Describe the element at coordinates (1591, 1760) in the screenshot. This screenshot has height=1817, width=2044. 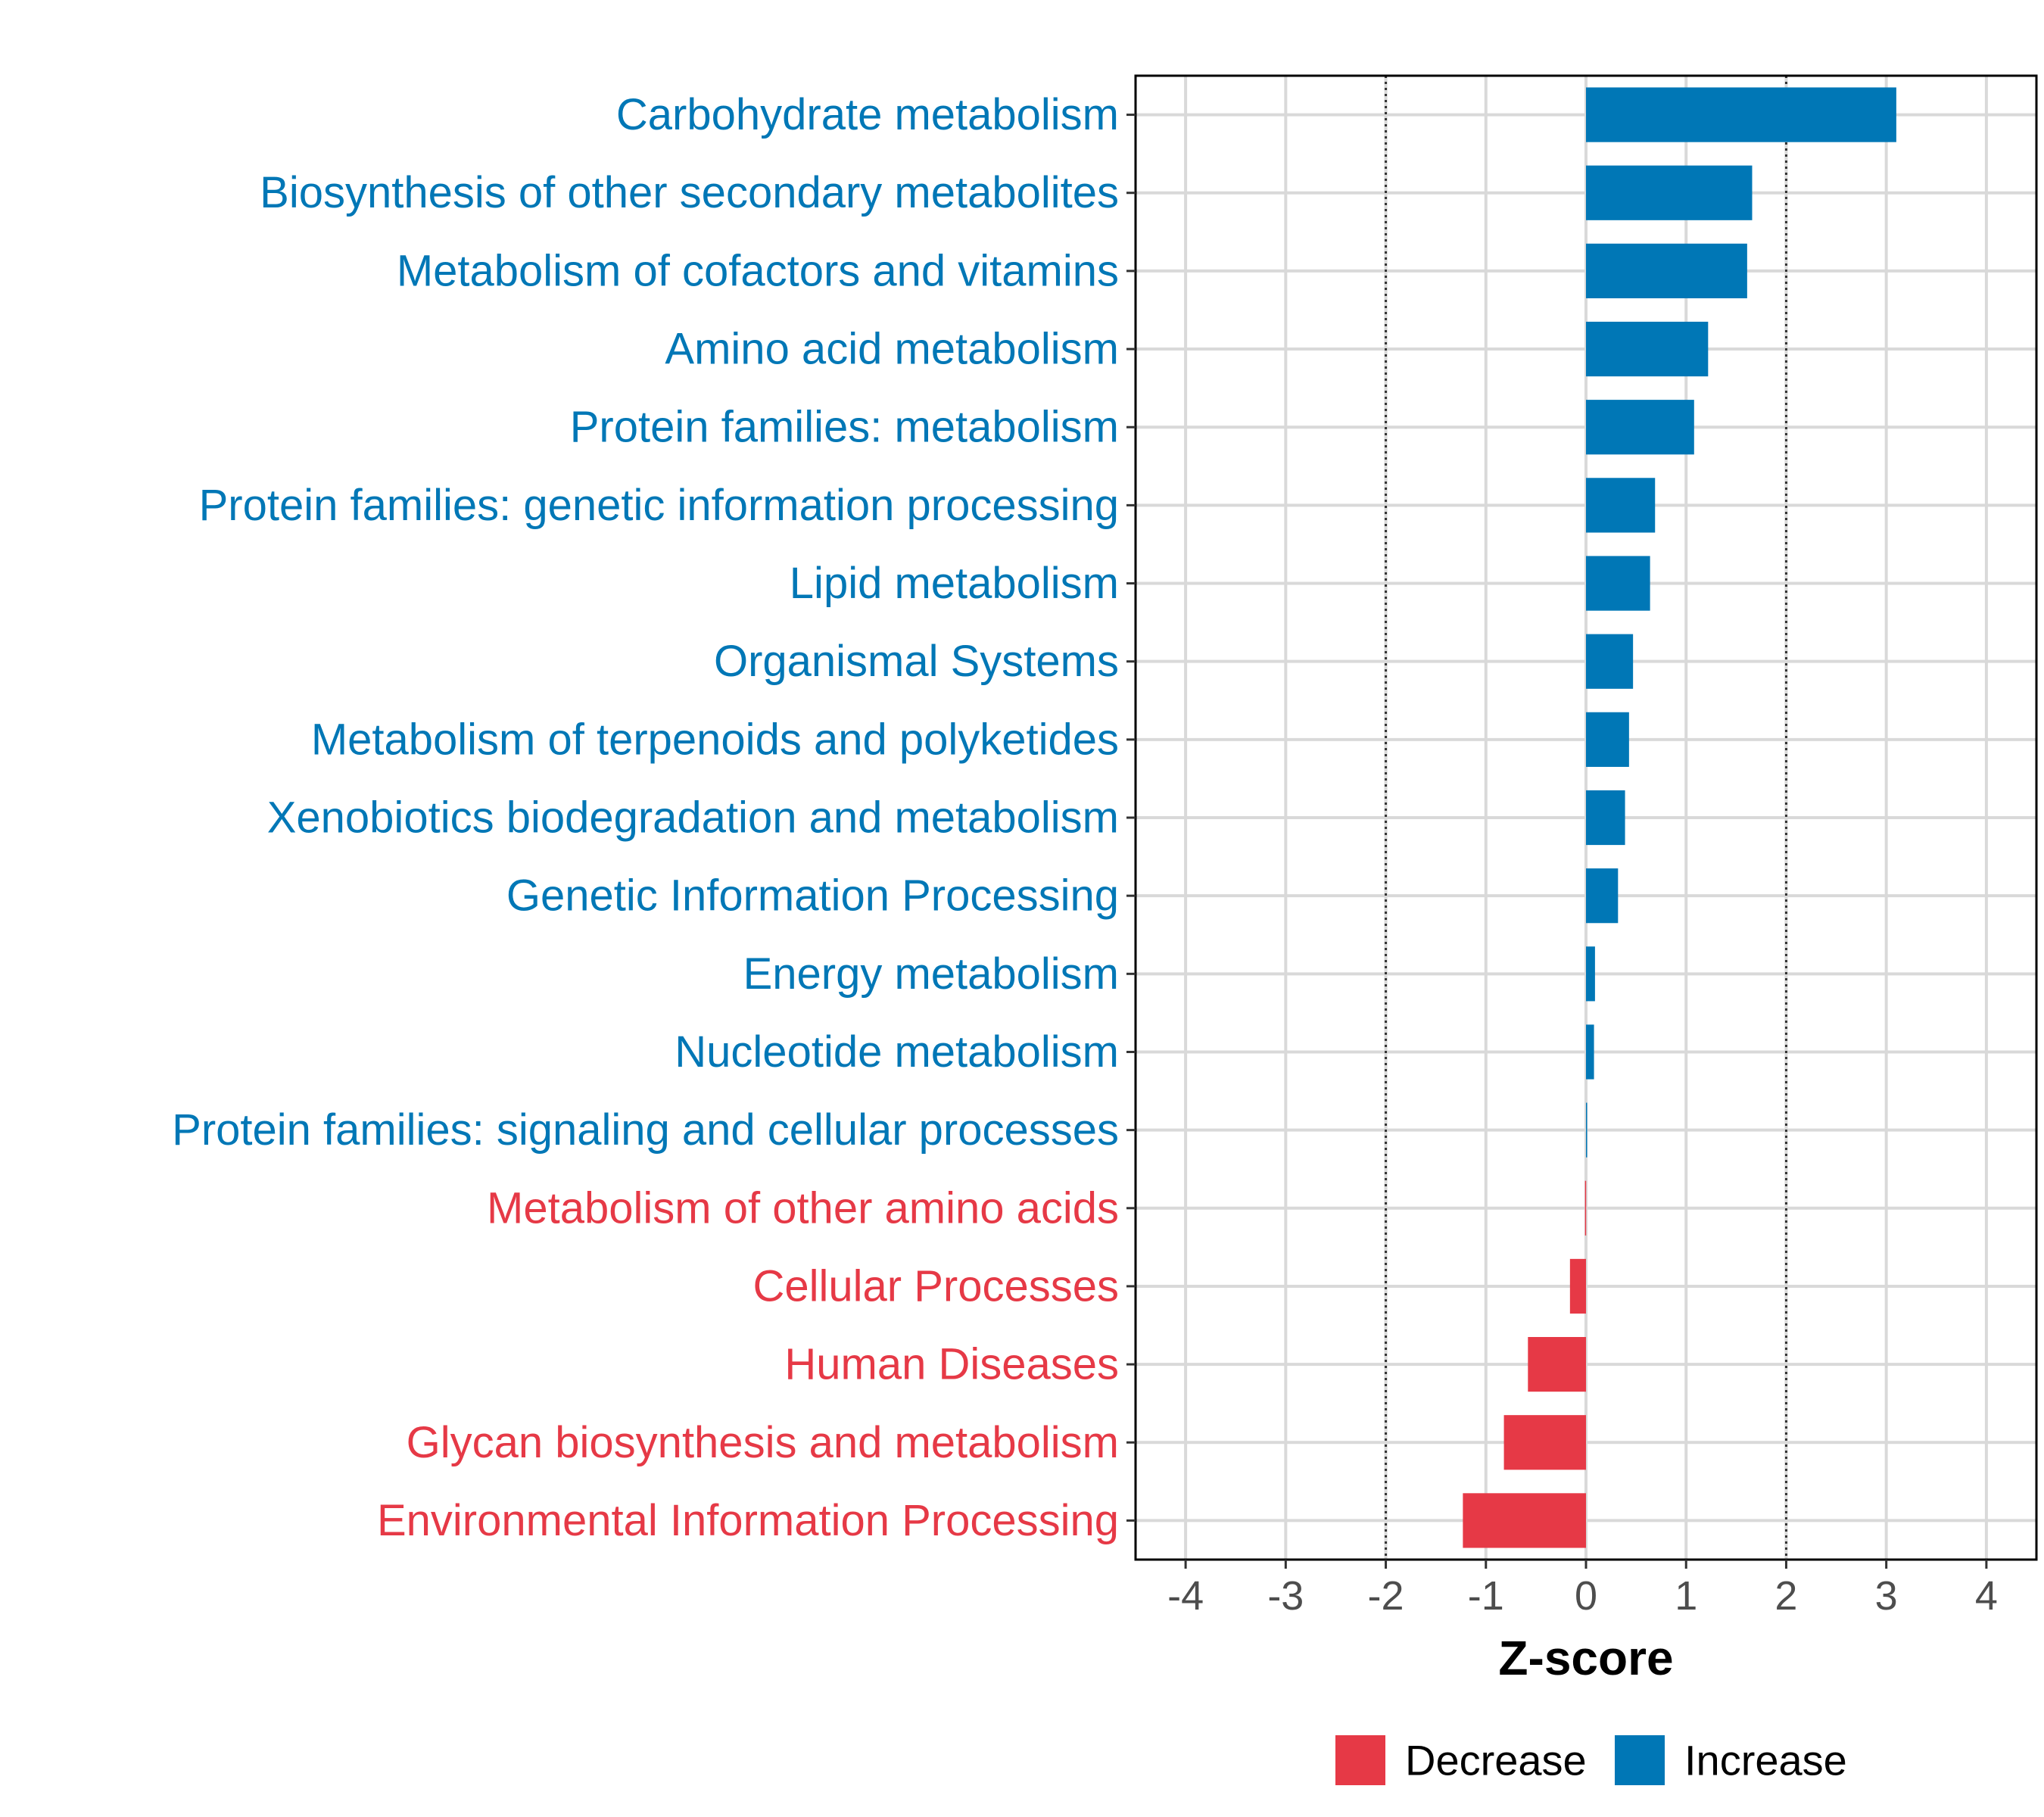
I see `legend: Decrease Increase` at that location.